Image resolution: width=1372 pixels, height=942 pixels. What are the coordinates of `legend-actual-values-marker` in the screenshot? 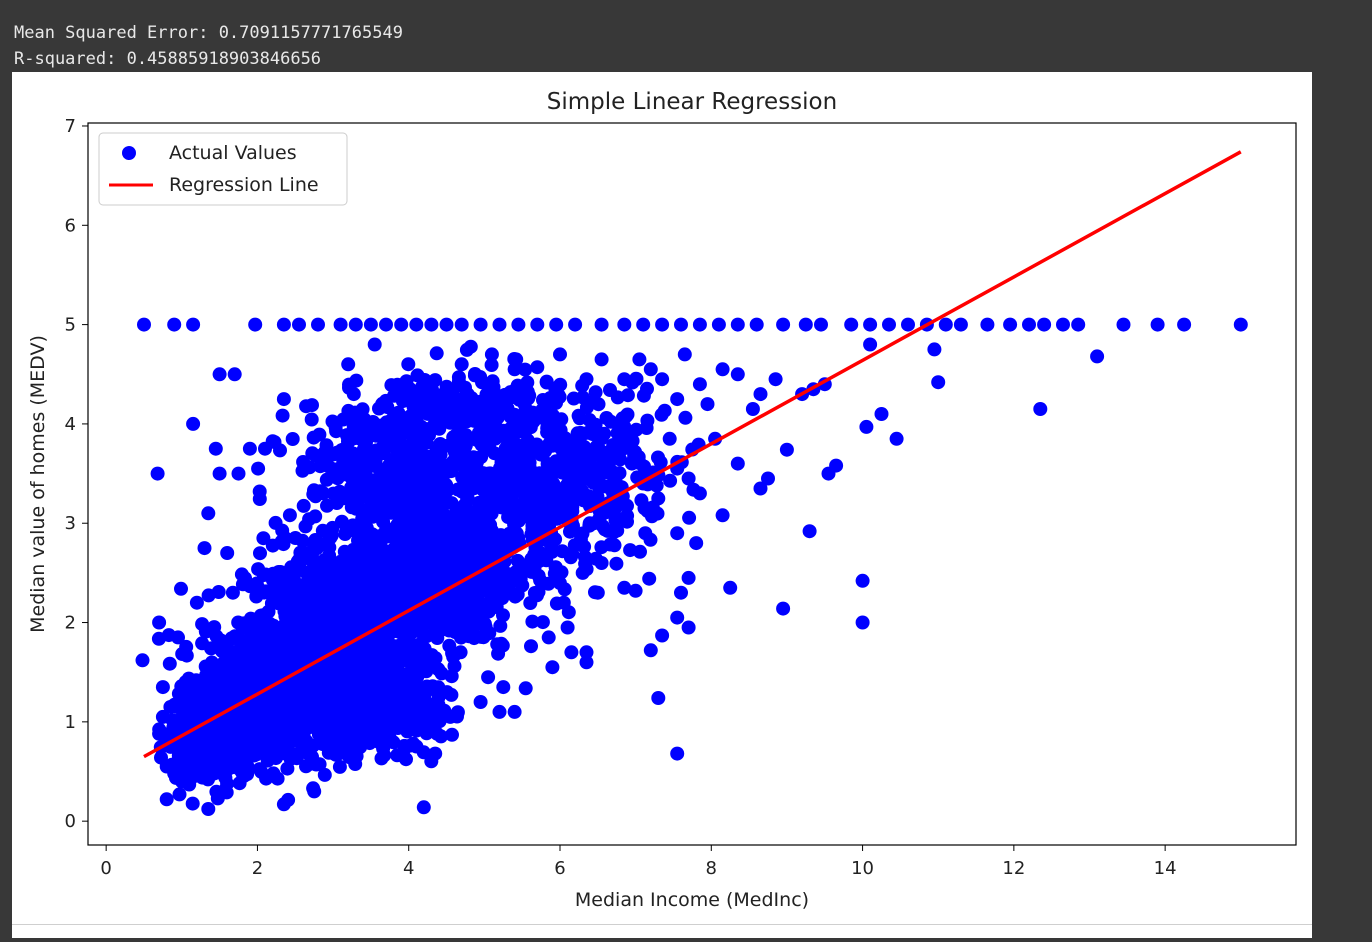 It's located at (129, 153).